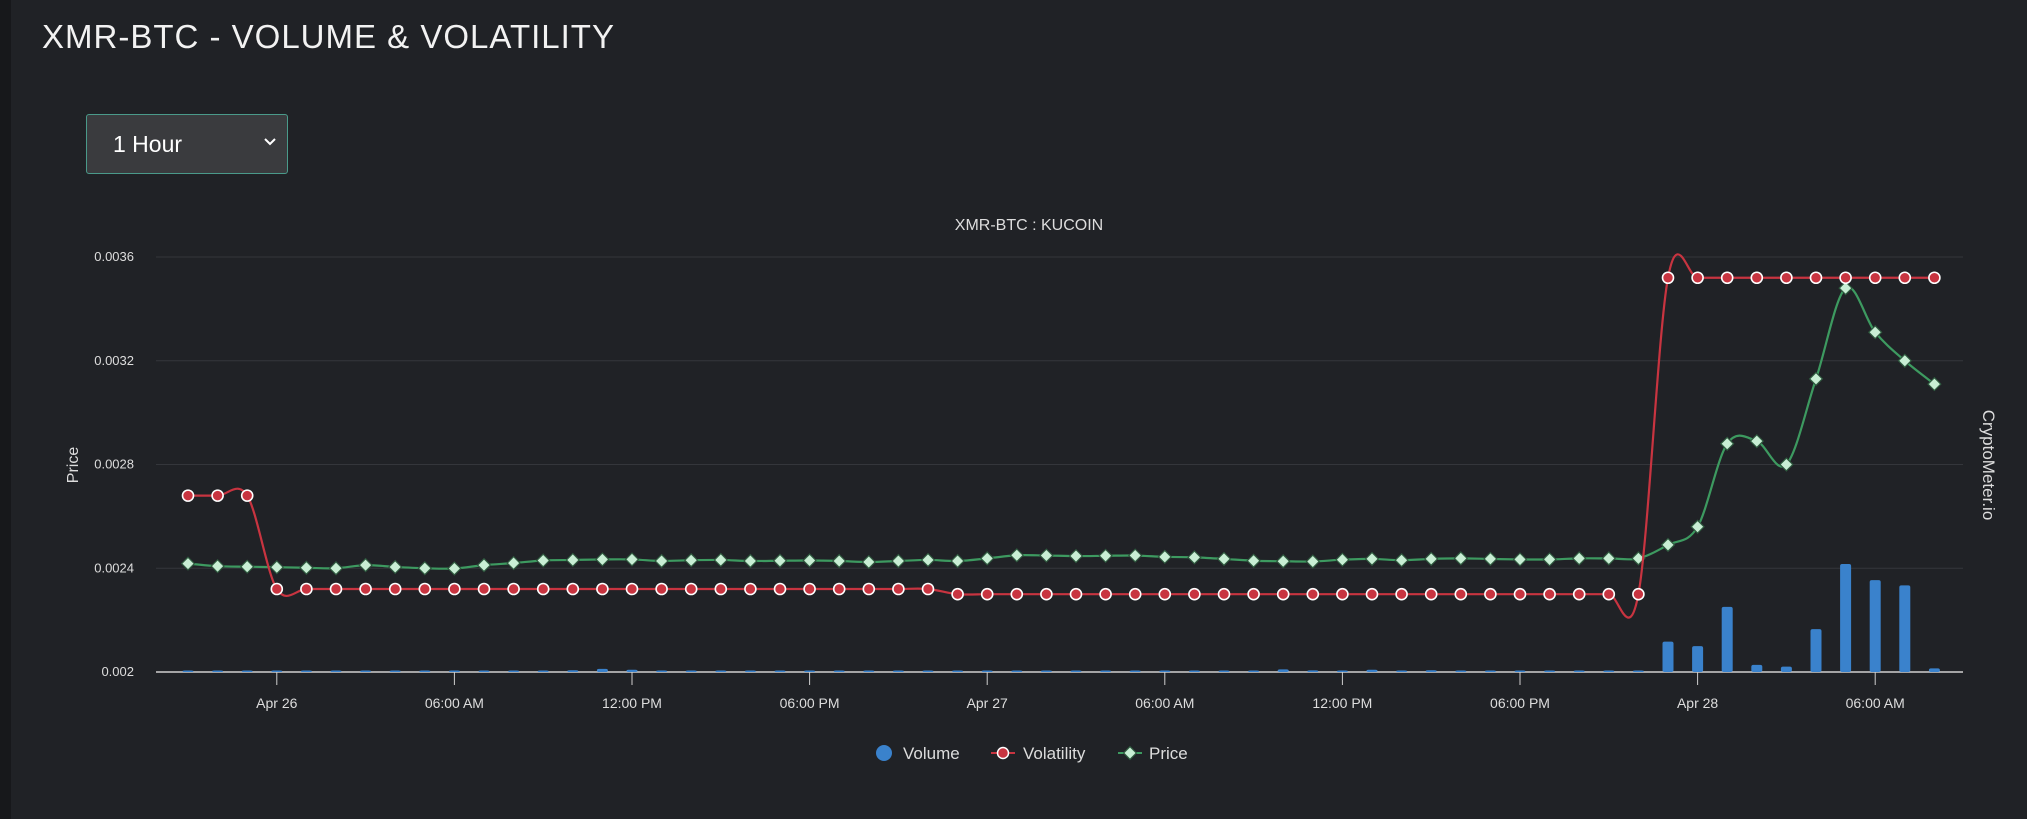  I want to click on legend-volume-marker, so click(884, 753).